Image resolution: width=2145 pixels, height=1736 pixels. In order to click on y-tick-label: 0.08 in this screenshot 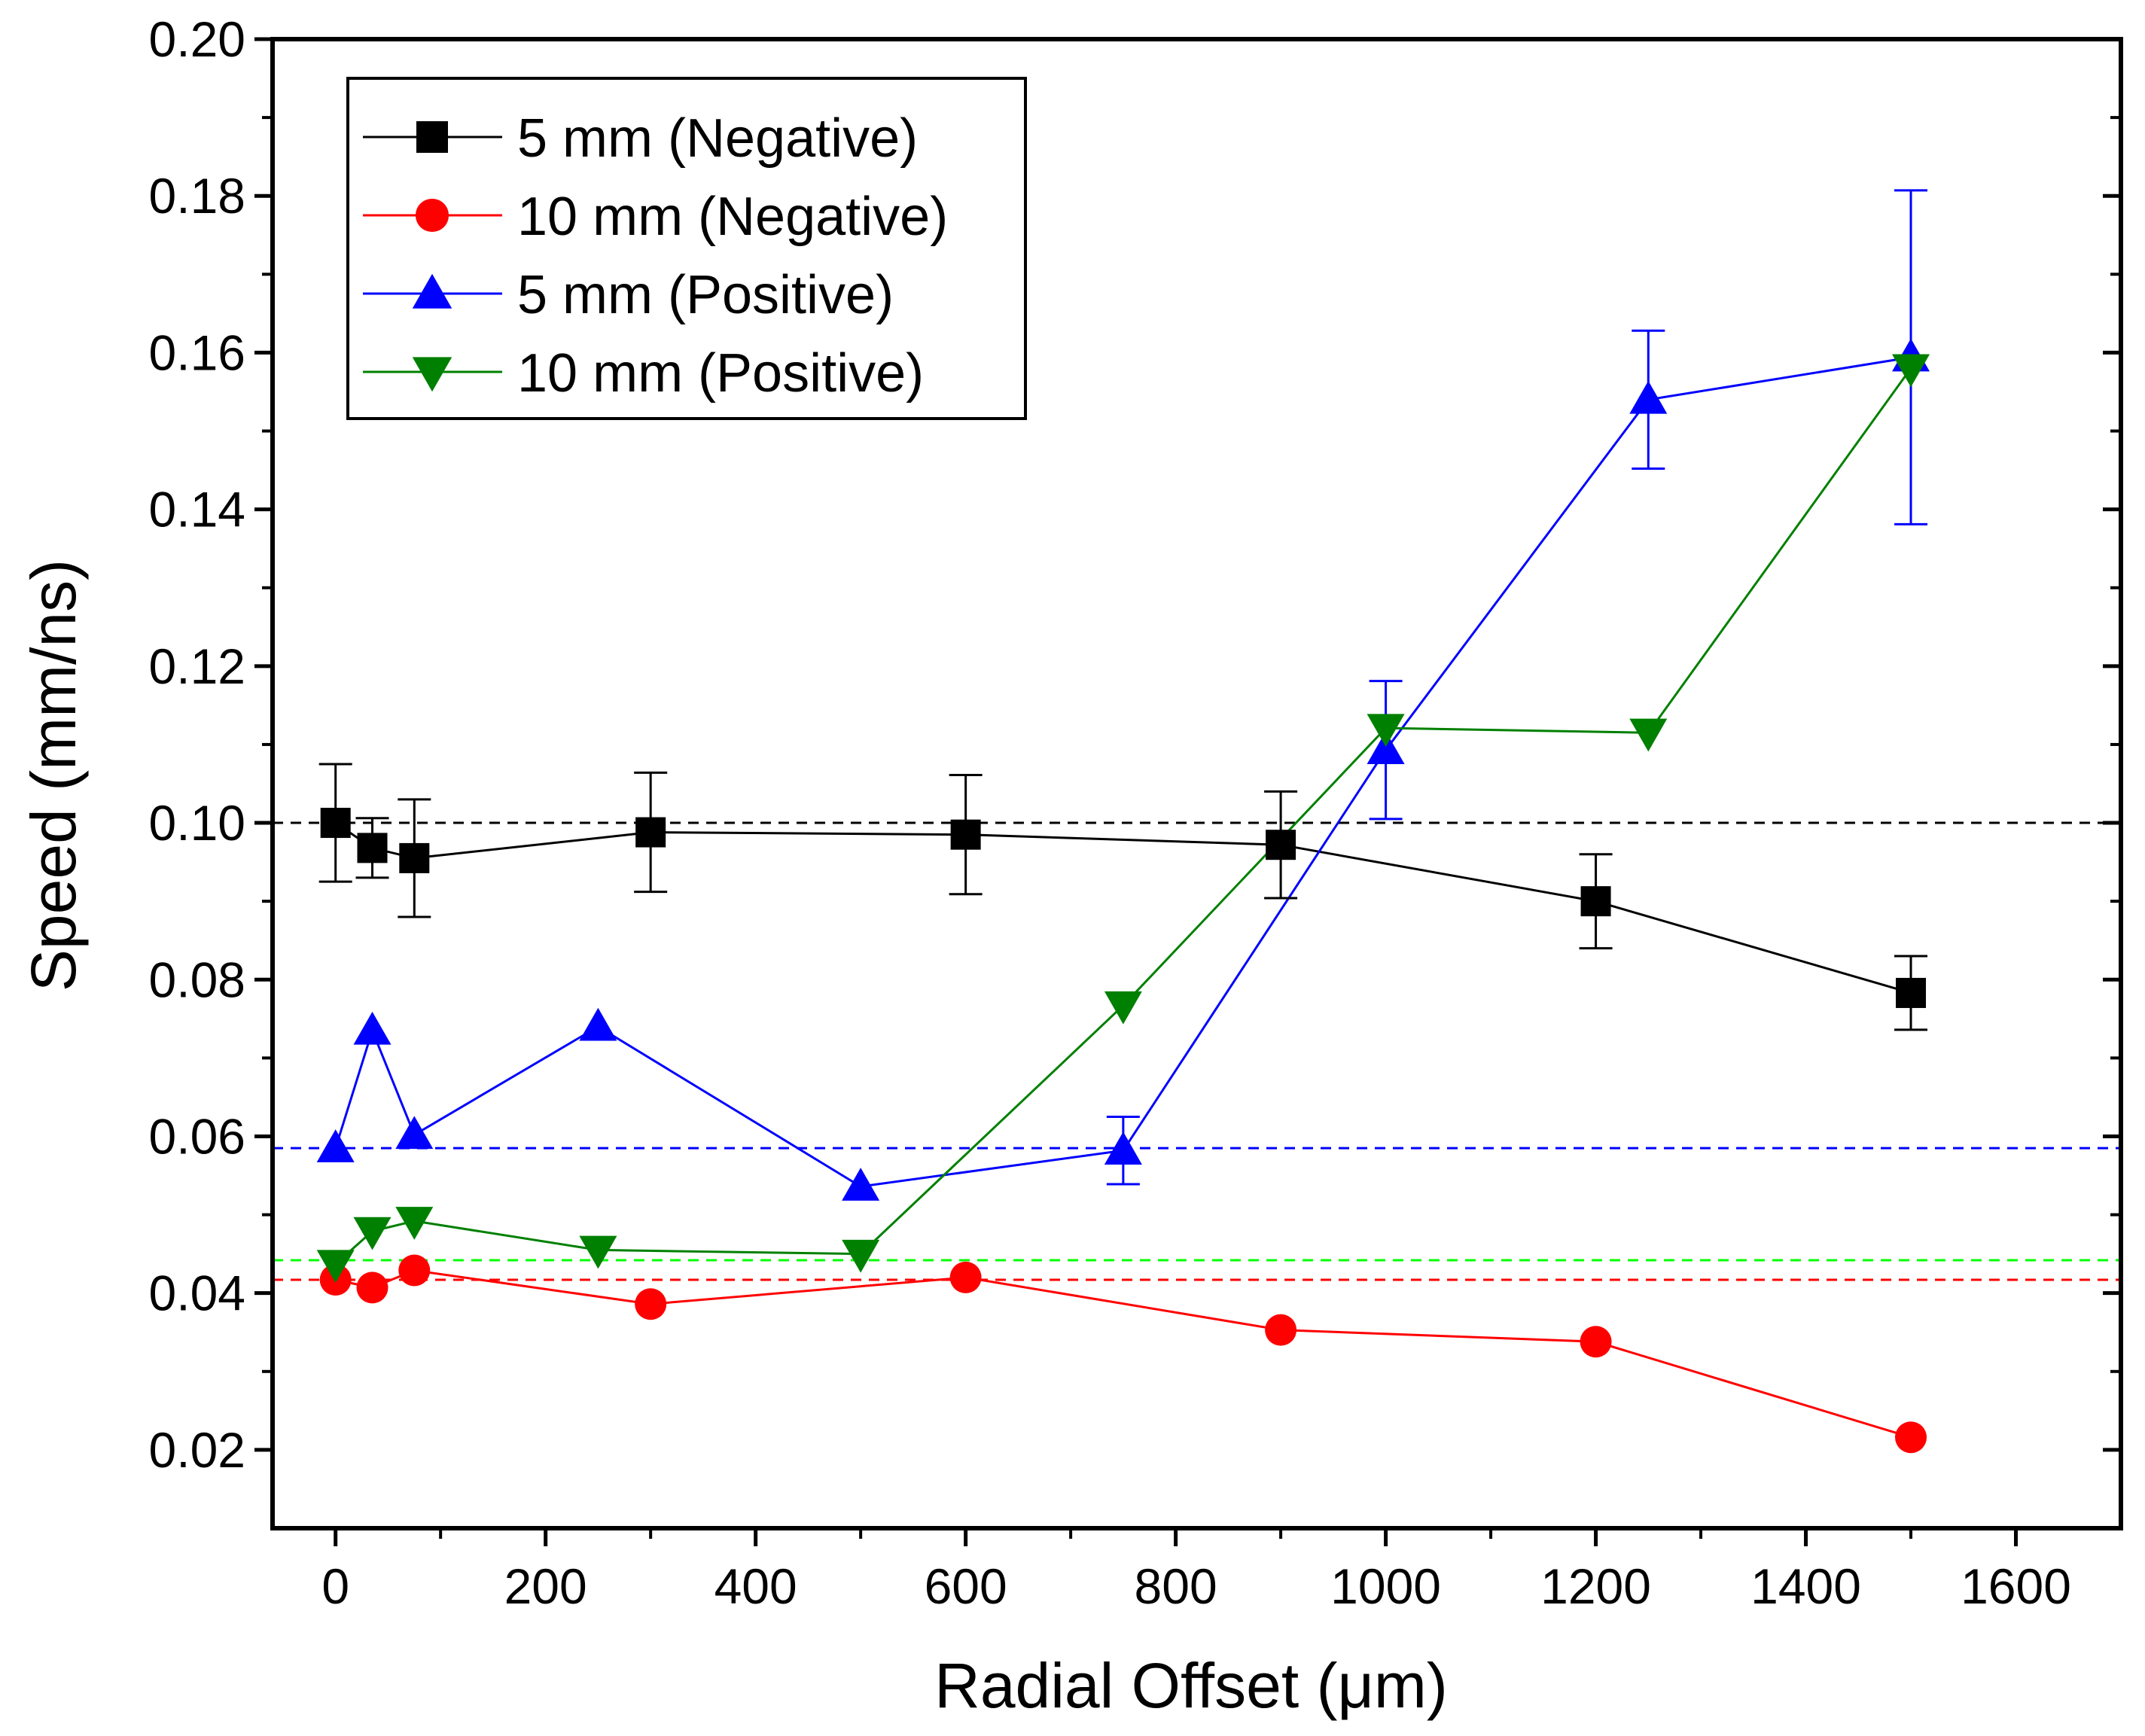, I will do `click(197, 980)`.